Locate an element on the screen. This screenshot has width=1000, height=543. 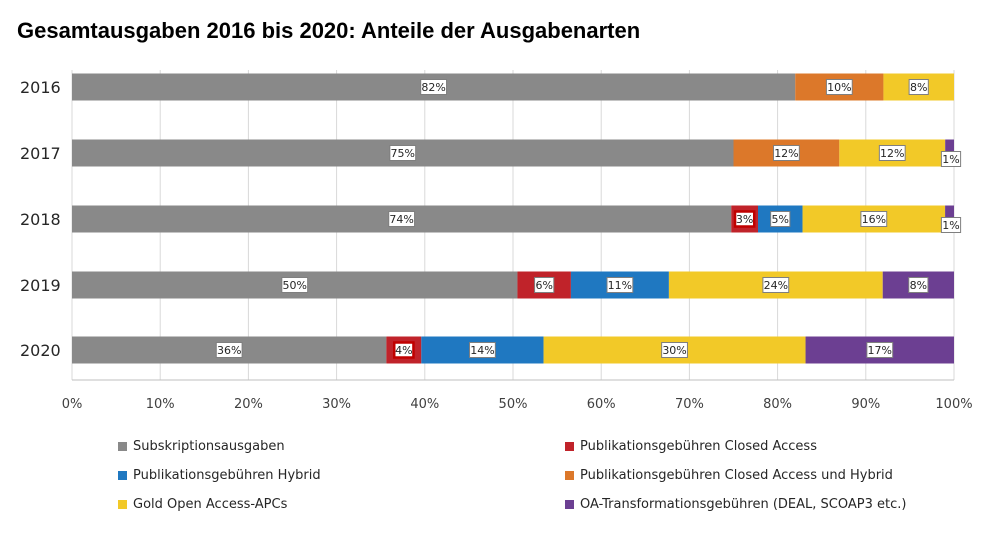
x-tick-label: 60% is located at coordinates (601, 404).